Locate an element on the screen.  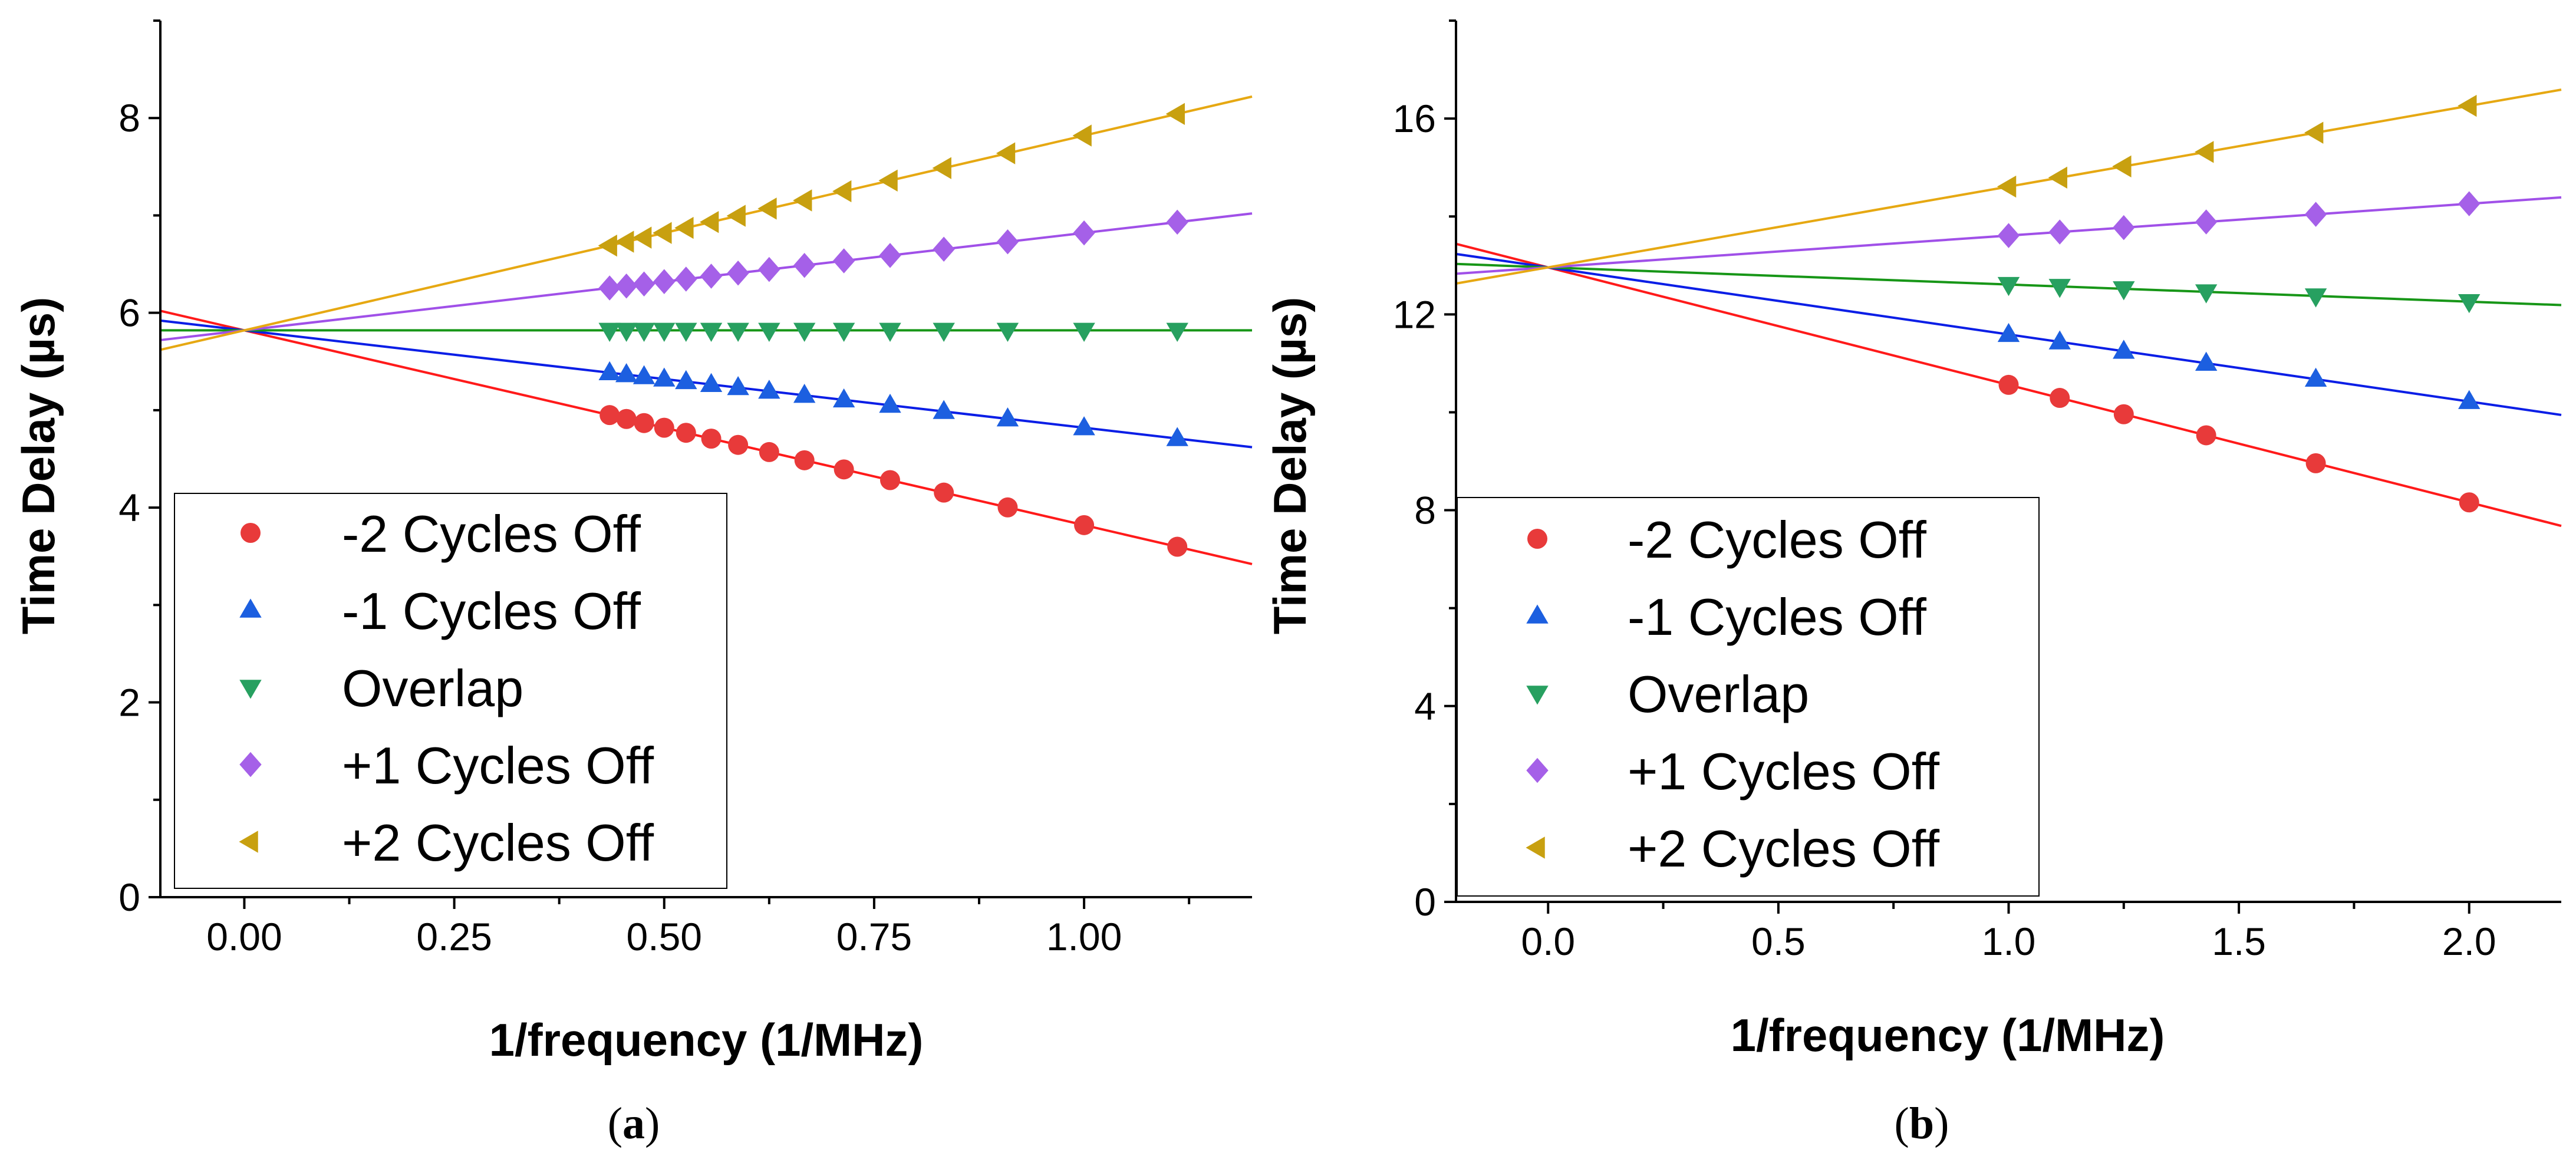
panel-b-legend-label-0: -2 Cycles Off is located at coordinates (1777, 539).